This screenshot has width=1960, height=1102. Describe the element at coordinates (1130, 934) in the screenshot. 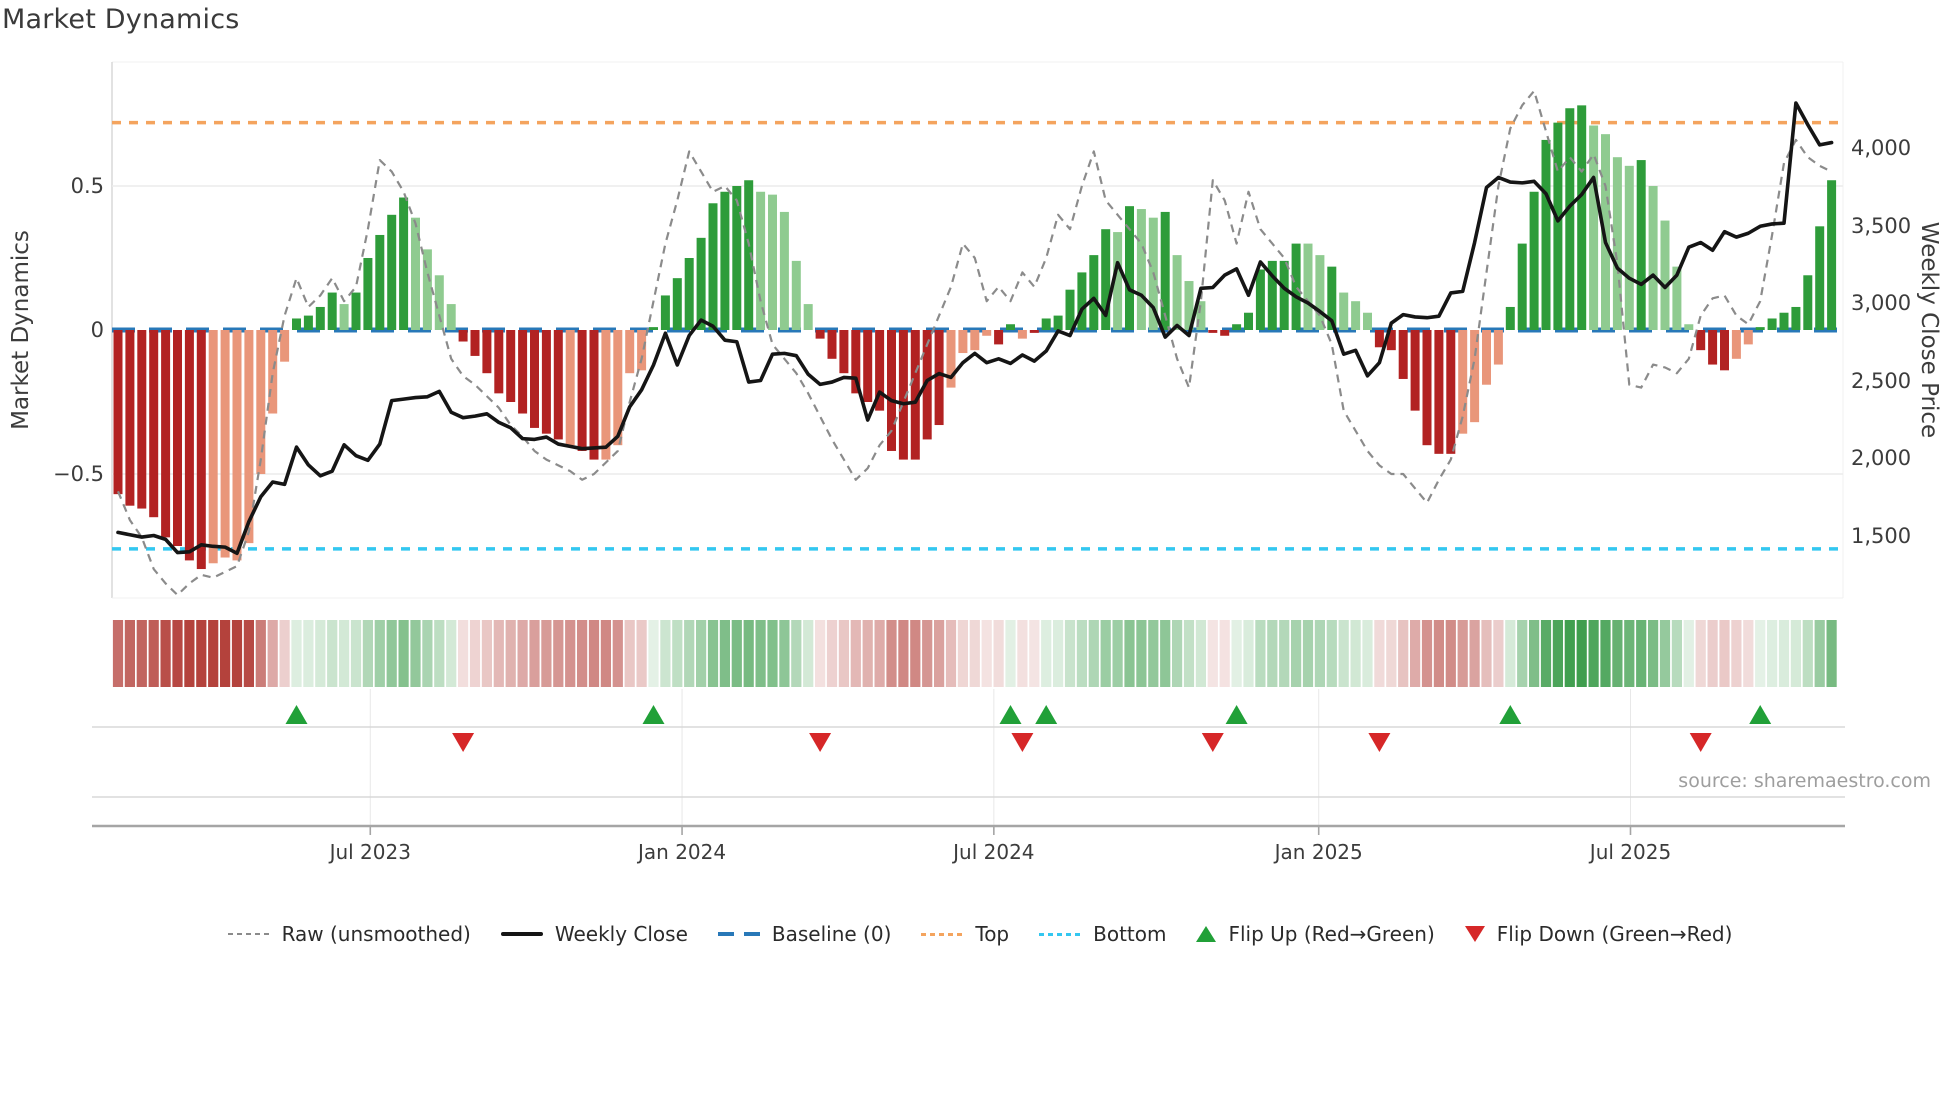

I see `legend-label: Bottom` at that location.